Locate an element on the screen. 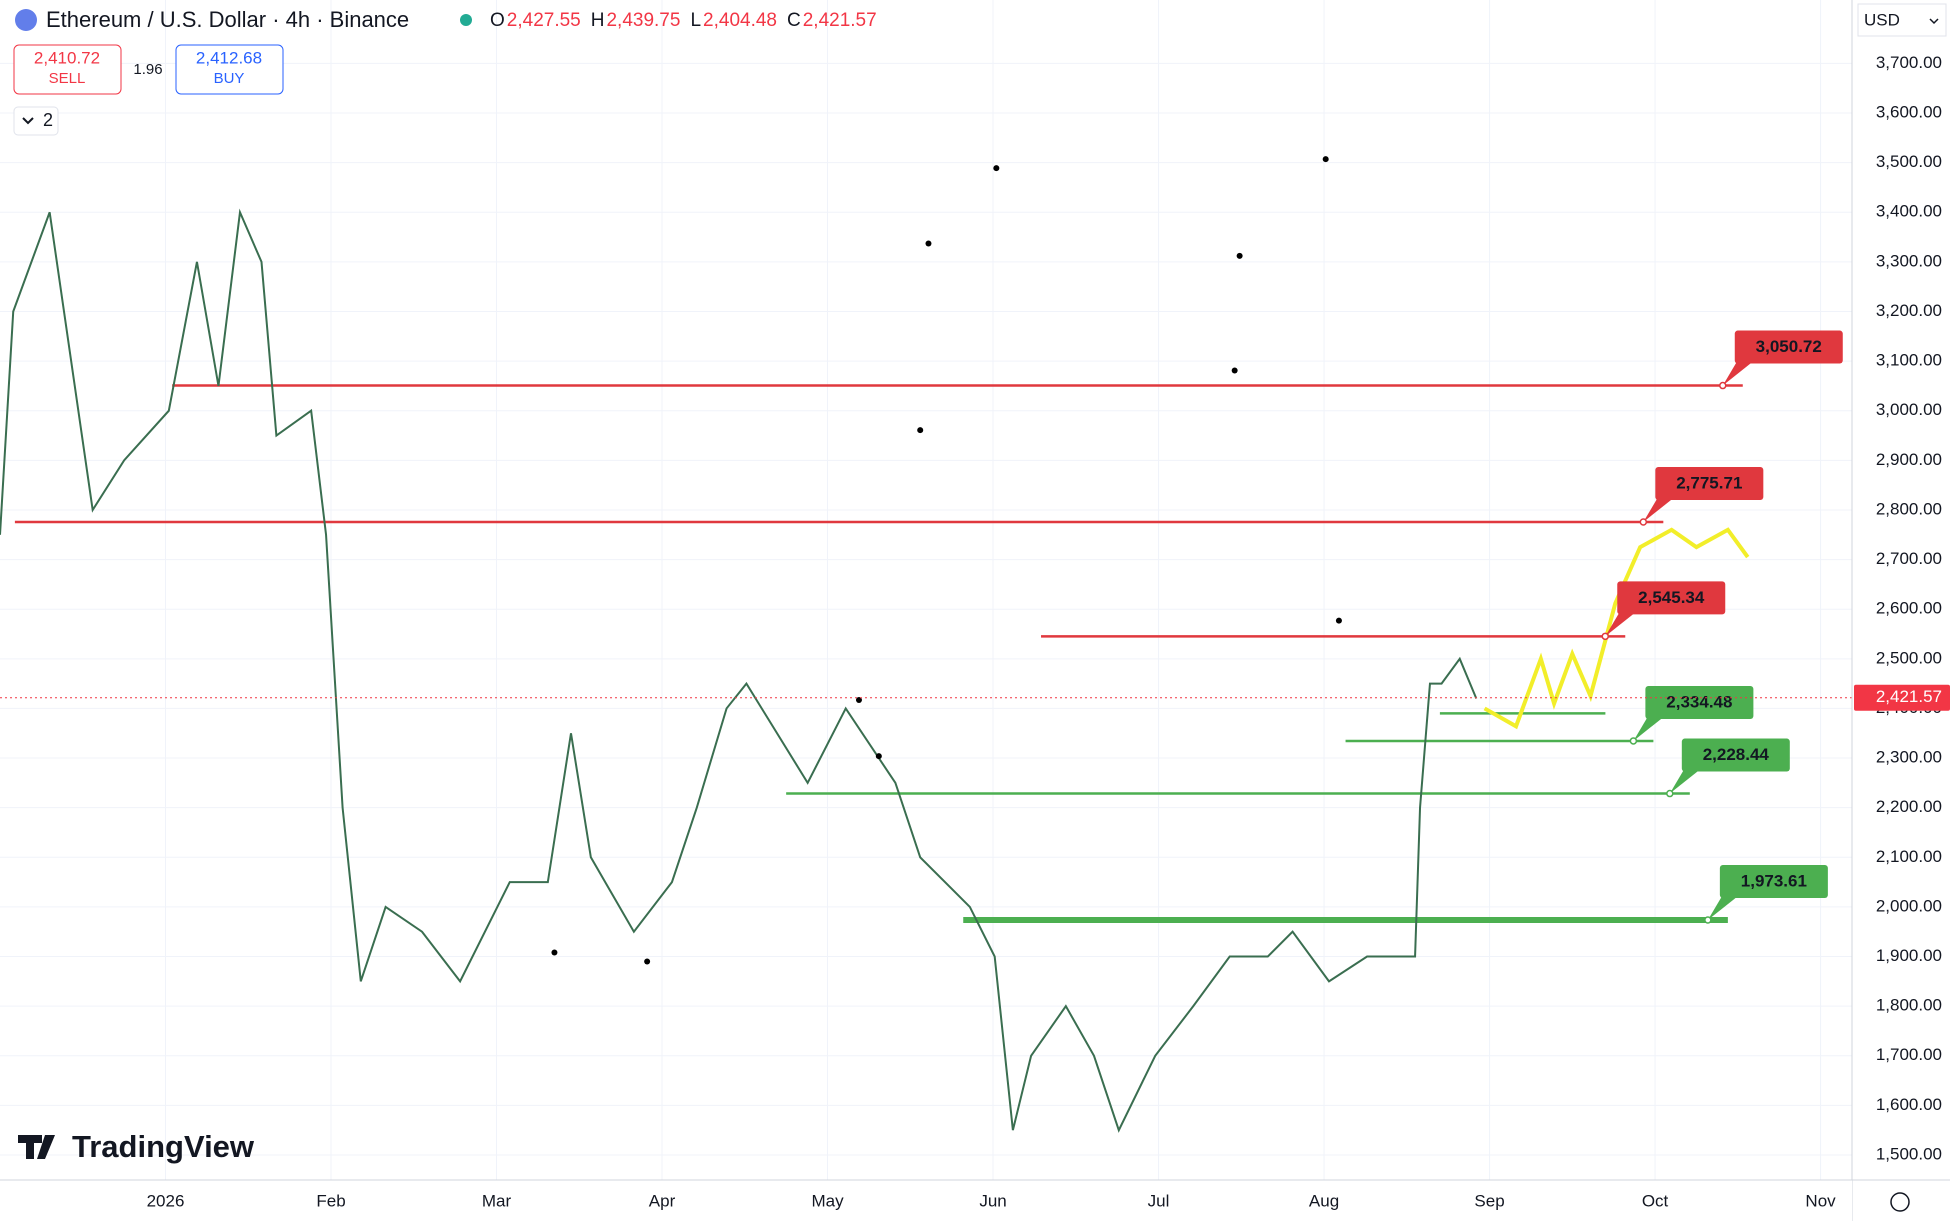 The image size is (1950, 1226). currency: USD is located at coordinates (1882, 19).